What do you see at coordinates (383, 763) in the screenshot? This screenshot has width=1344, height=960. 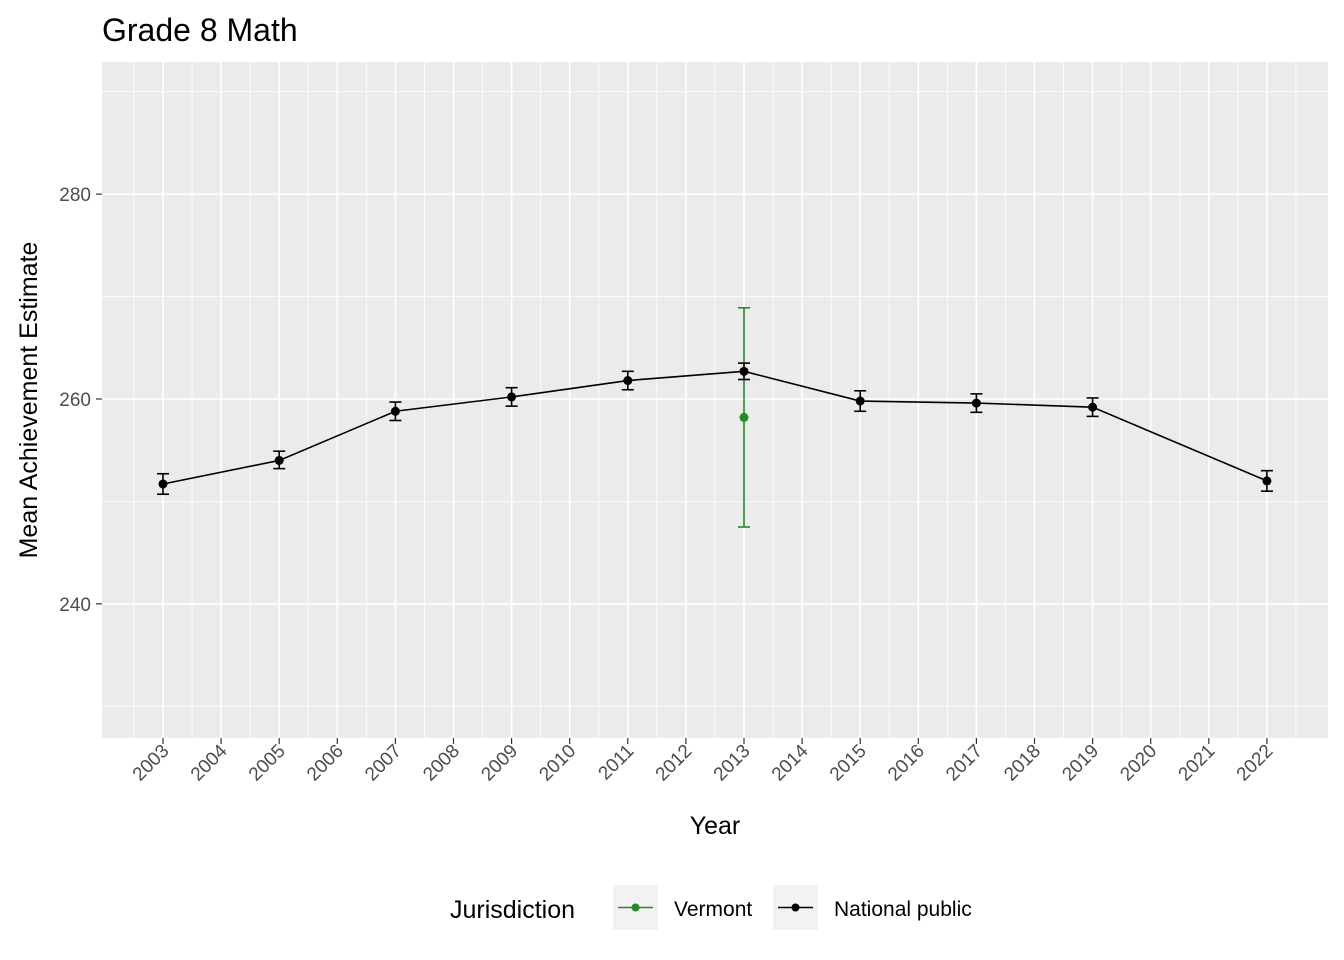 I see `x-tick-label: 2007` at bounding box center [383, 763].